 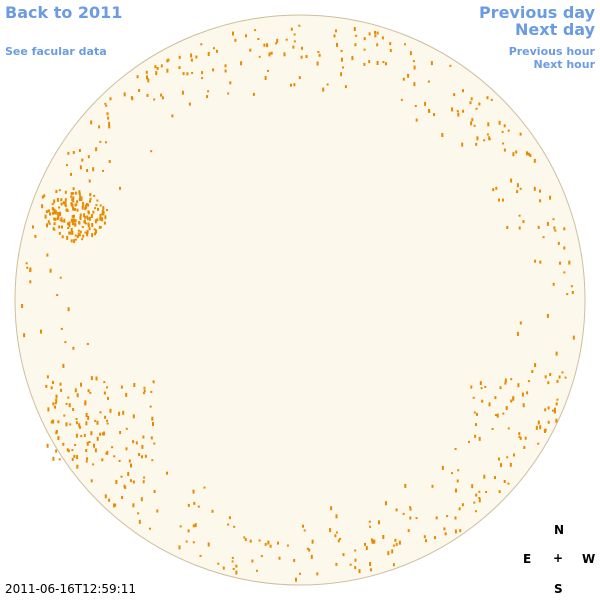 I want to click on previous-day: Previous day, so click(x=536, y=12).